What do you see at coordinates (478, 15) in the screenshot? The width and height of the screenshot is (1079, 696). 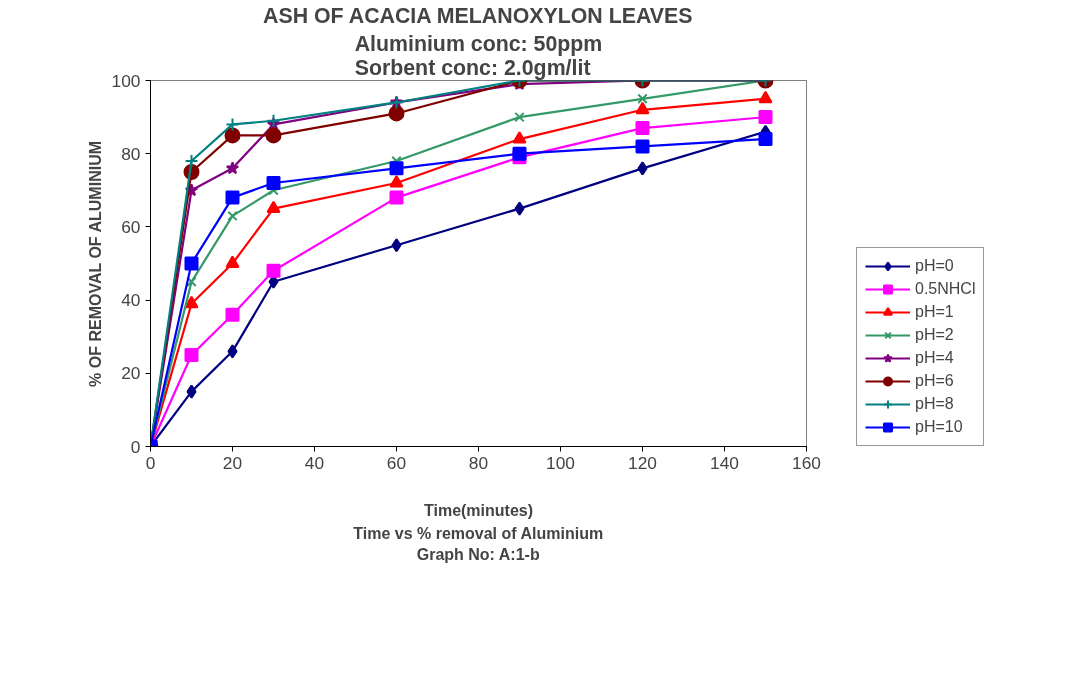 I see `chart-title: ASH OF ACACIA MELANOXYLON LEAVES` at bounding box center [478, 15].